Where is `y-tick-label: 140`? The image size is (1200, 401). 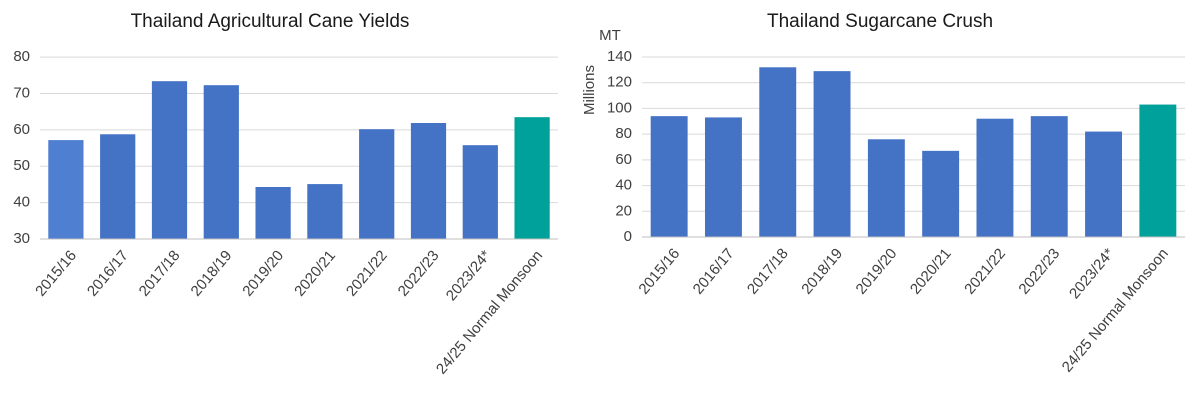 y-tick-label: 140 is located at coordinates (619, 56).